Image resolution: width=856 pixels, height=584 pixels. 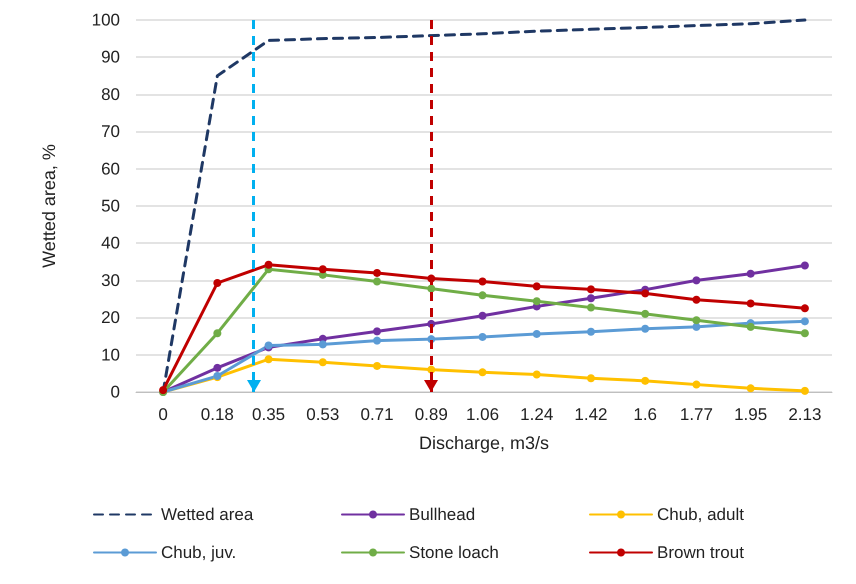 What do you see at coordinates (163, 414) in the screenshot?
I see `x-tick-label: 0` at bounding box center [163, 414].